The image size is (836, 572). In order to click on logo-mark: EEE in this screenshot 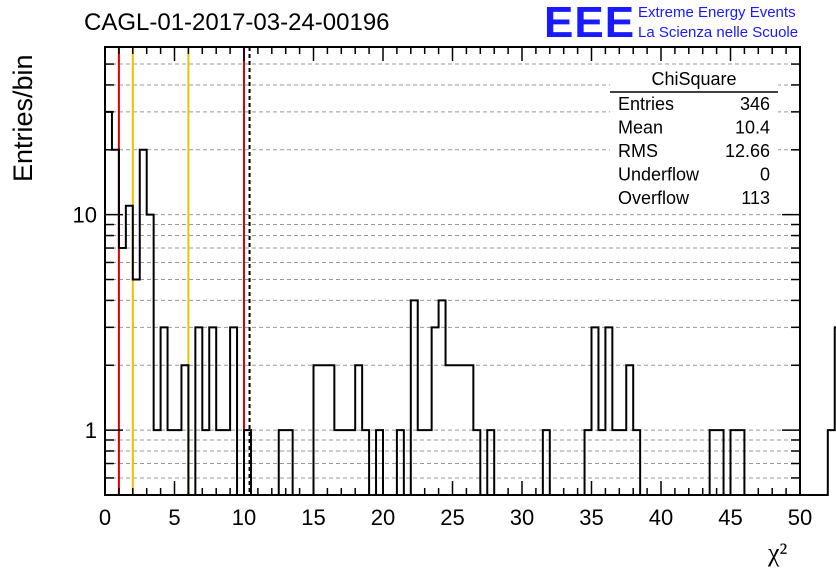, I will do `click(590, 23)`.